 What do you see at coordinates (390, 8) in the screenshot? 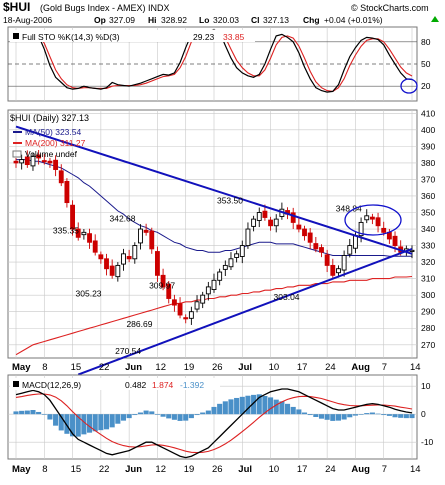
I see `brand-watermark: © StockCharts.com` at bounding box center [390, 8].